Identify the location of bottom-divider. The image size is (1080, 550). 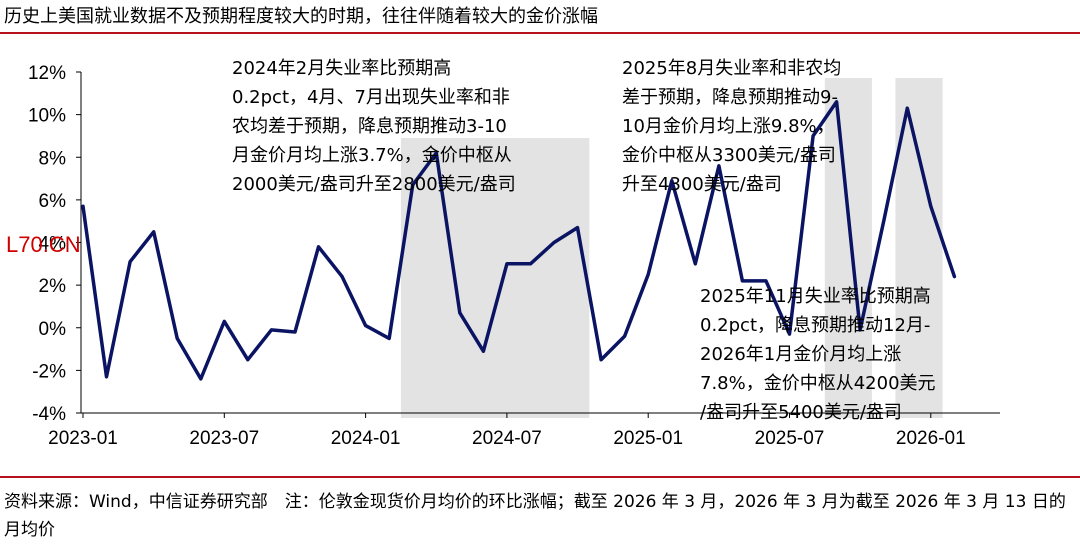
(540, 477).